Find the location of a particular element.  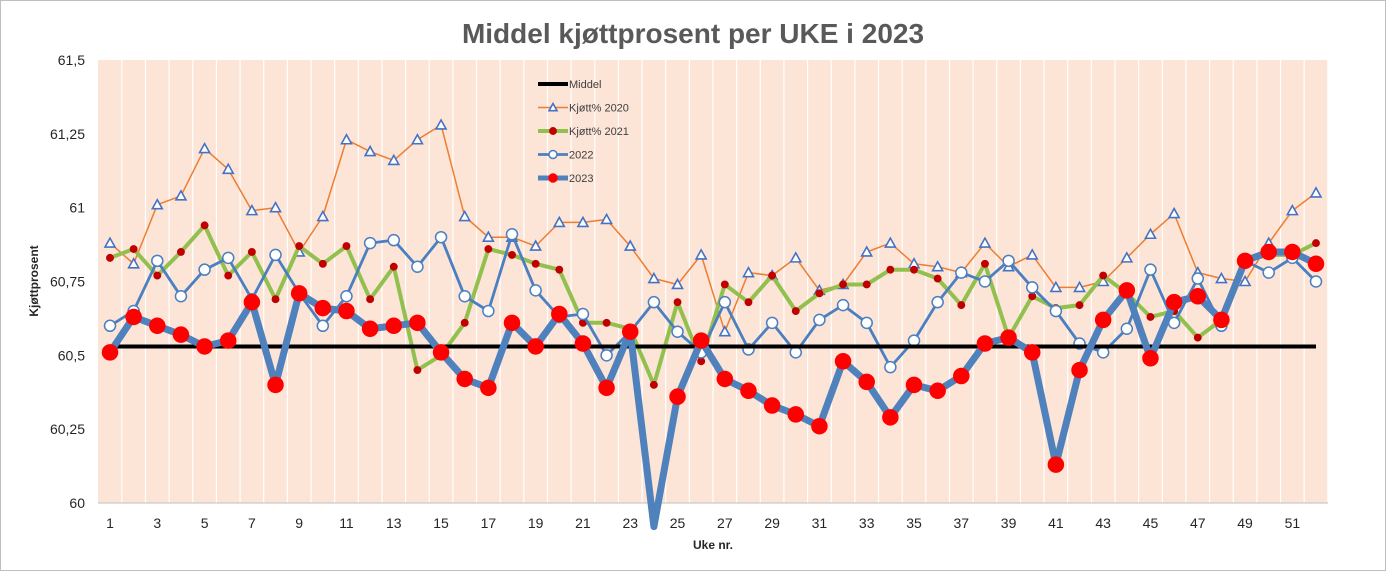

x-tick-label: 45 is located at coordinates (1151, 523).